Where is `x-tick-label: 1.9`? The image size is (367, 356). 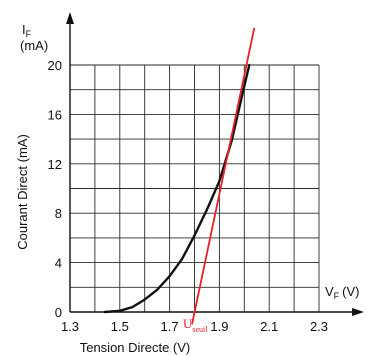
x-tick-label: 1.9 is located at coordinates (219, 326).